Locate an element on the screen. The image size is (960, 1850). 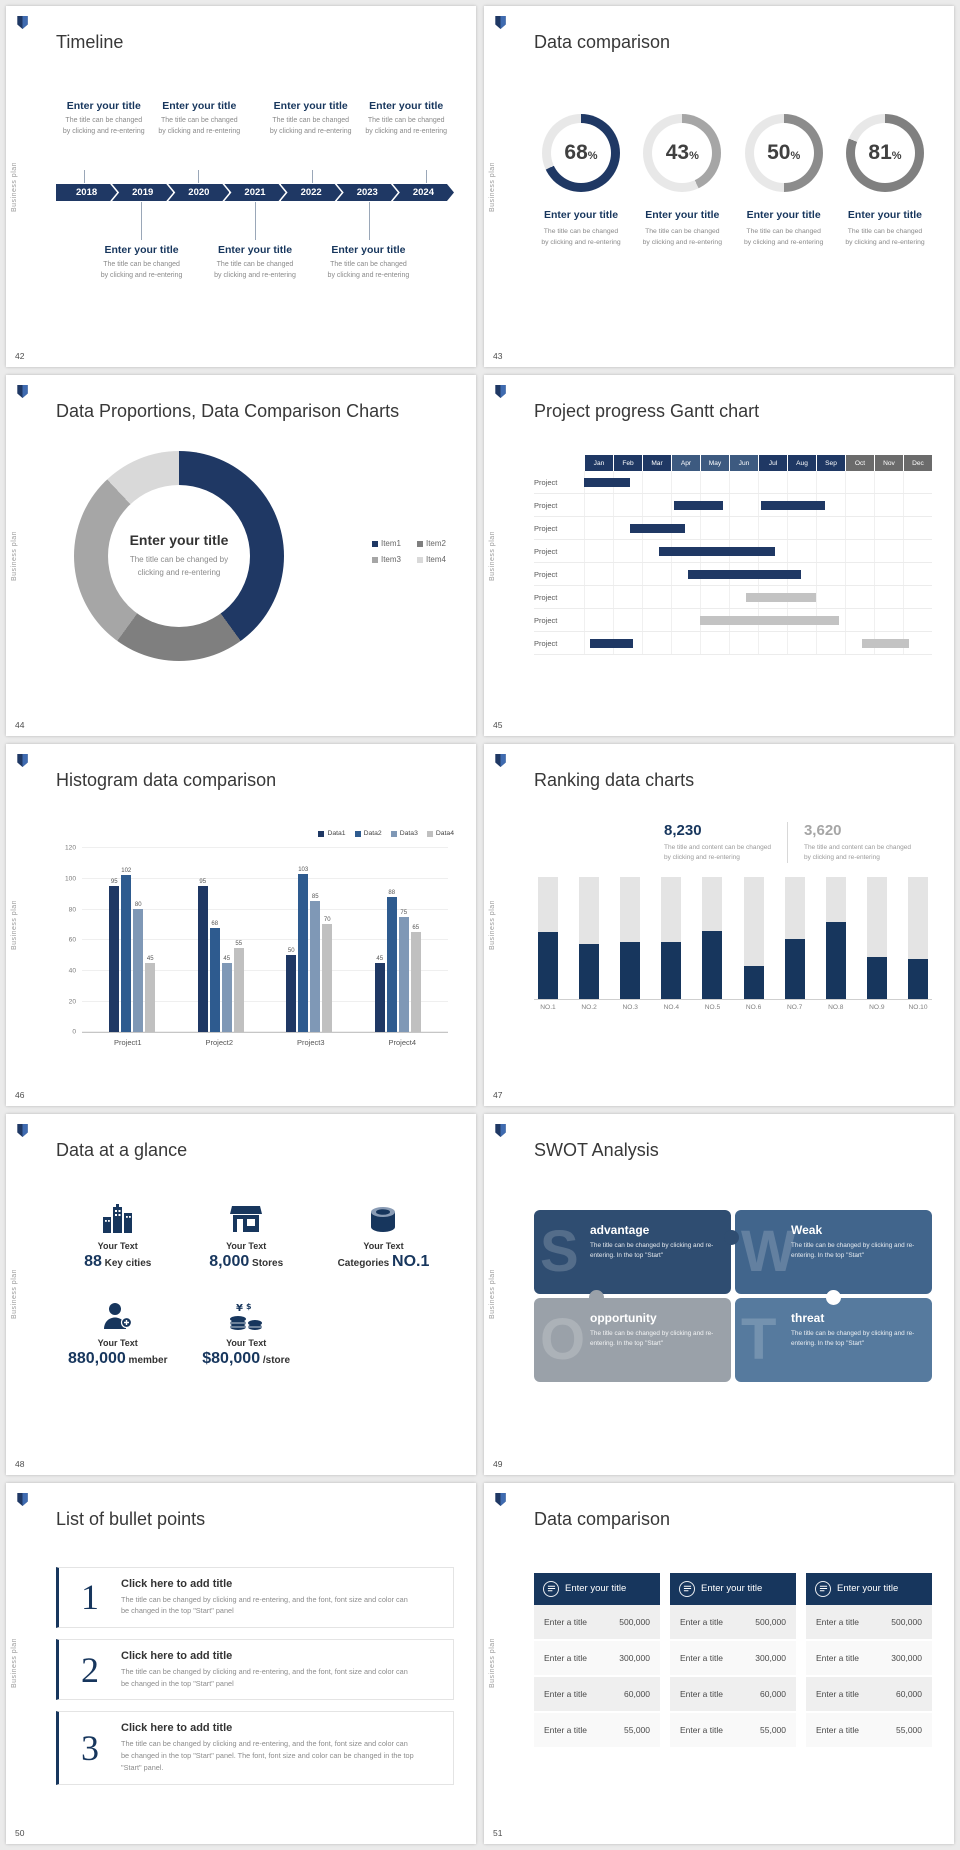
ring-title: Enter your title is located at coordinates (581, 215).